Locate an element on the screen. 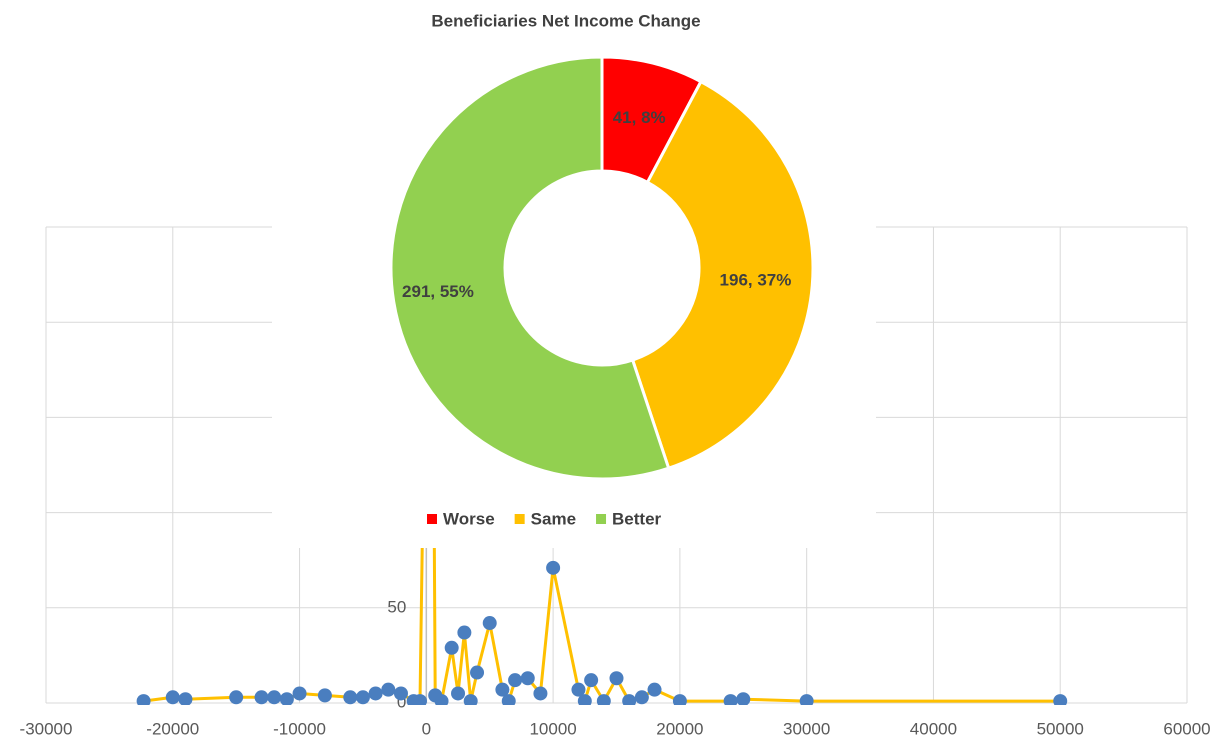 This screenshot has width=1221, height=746. x-tick-label: 20000 is located at coordinates (679, 728).